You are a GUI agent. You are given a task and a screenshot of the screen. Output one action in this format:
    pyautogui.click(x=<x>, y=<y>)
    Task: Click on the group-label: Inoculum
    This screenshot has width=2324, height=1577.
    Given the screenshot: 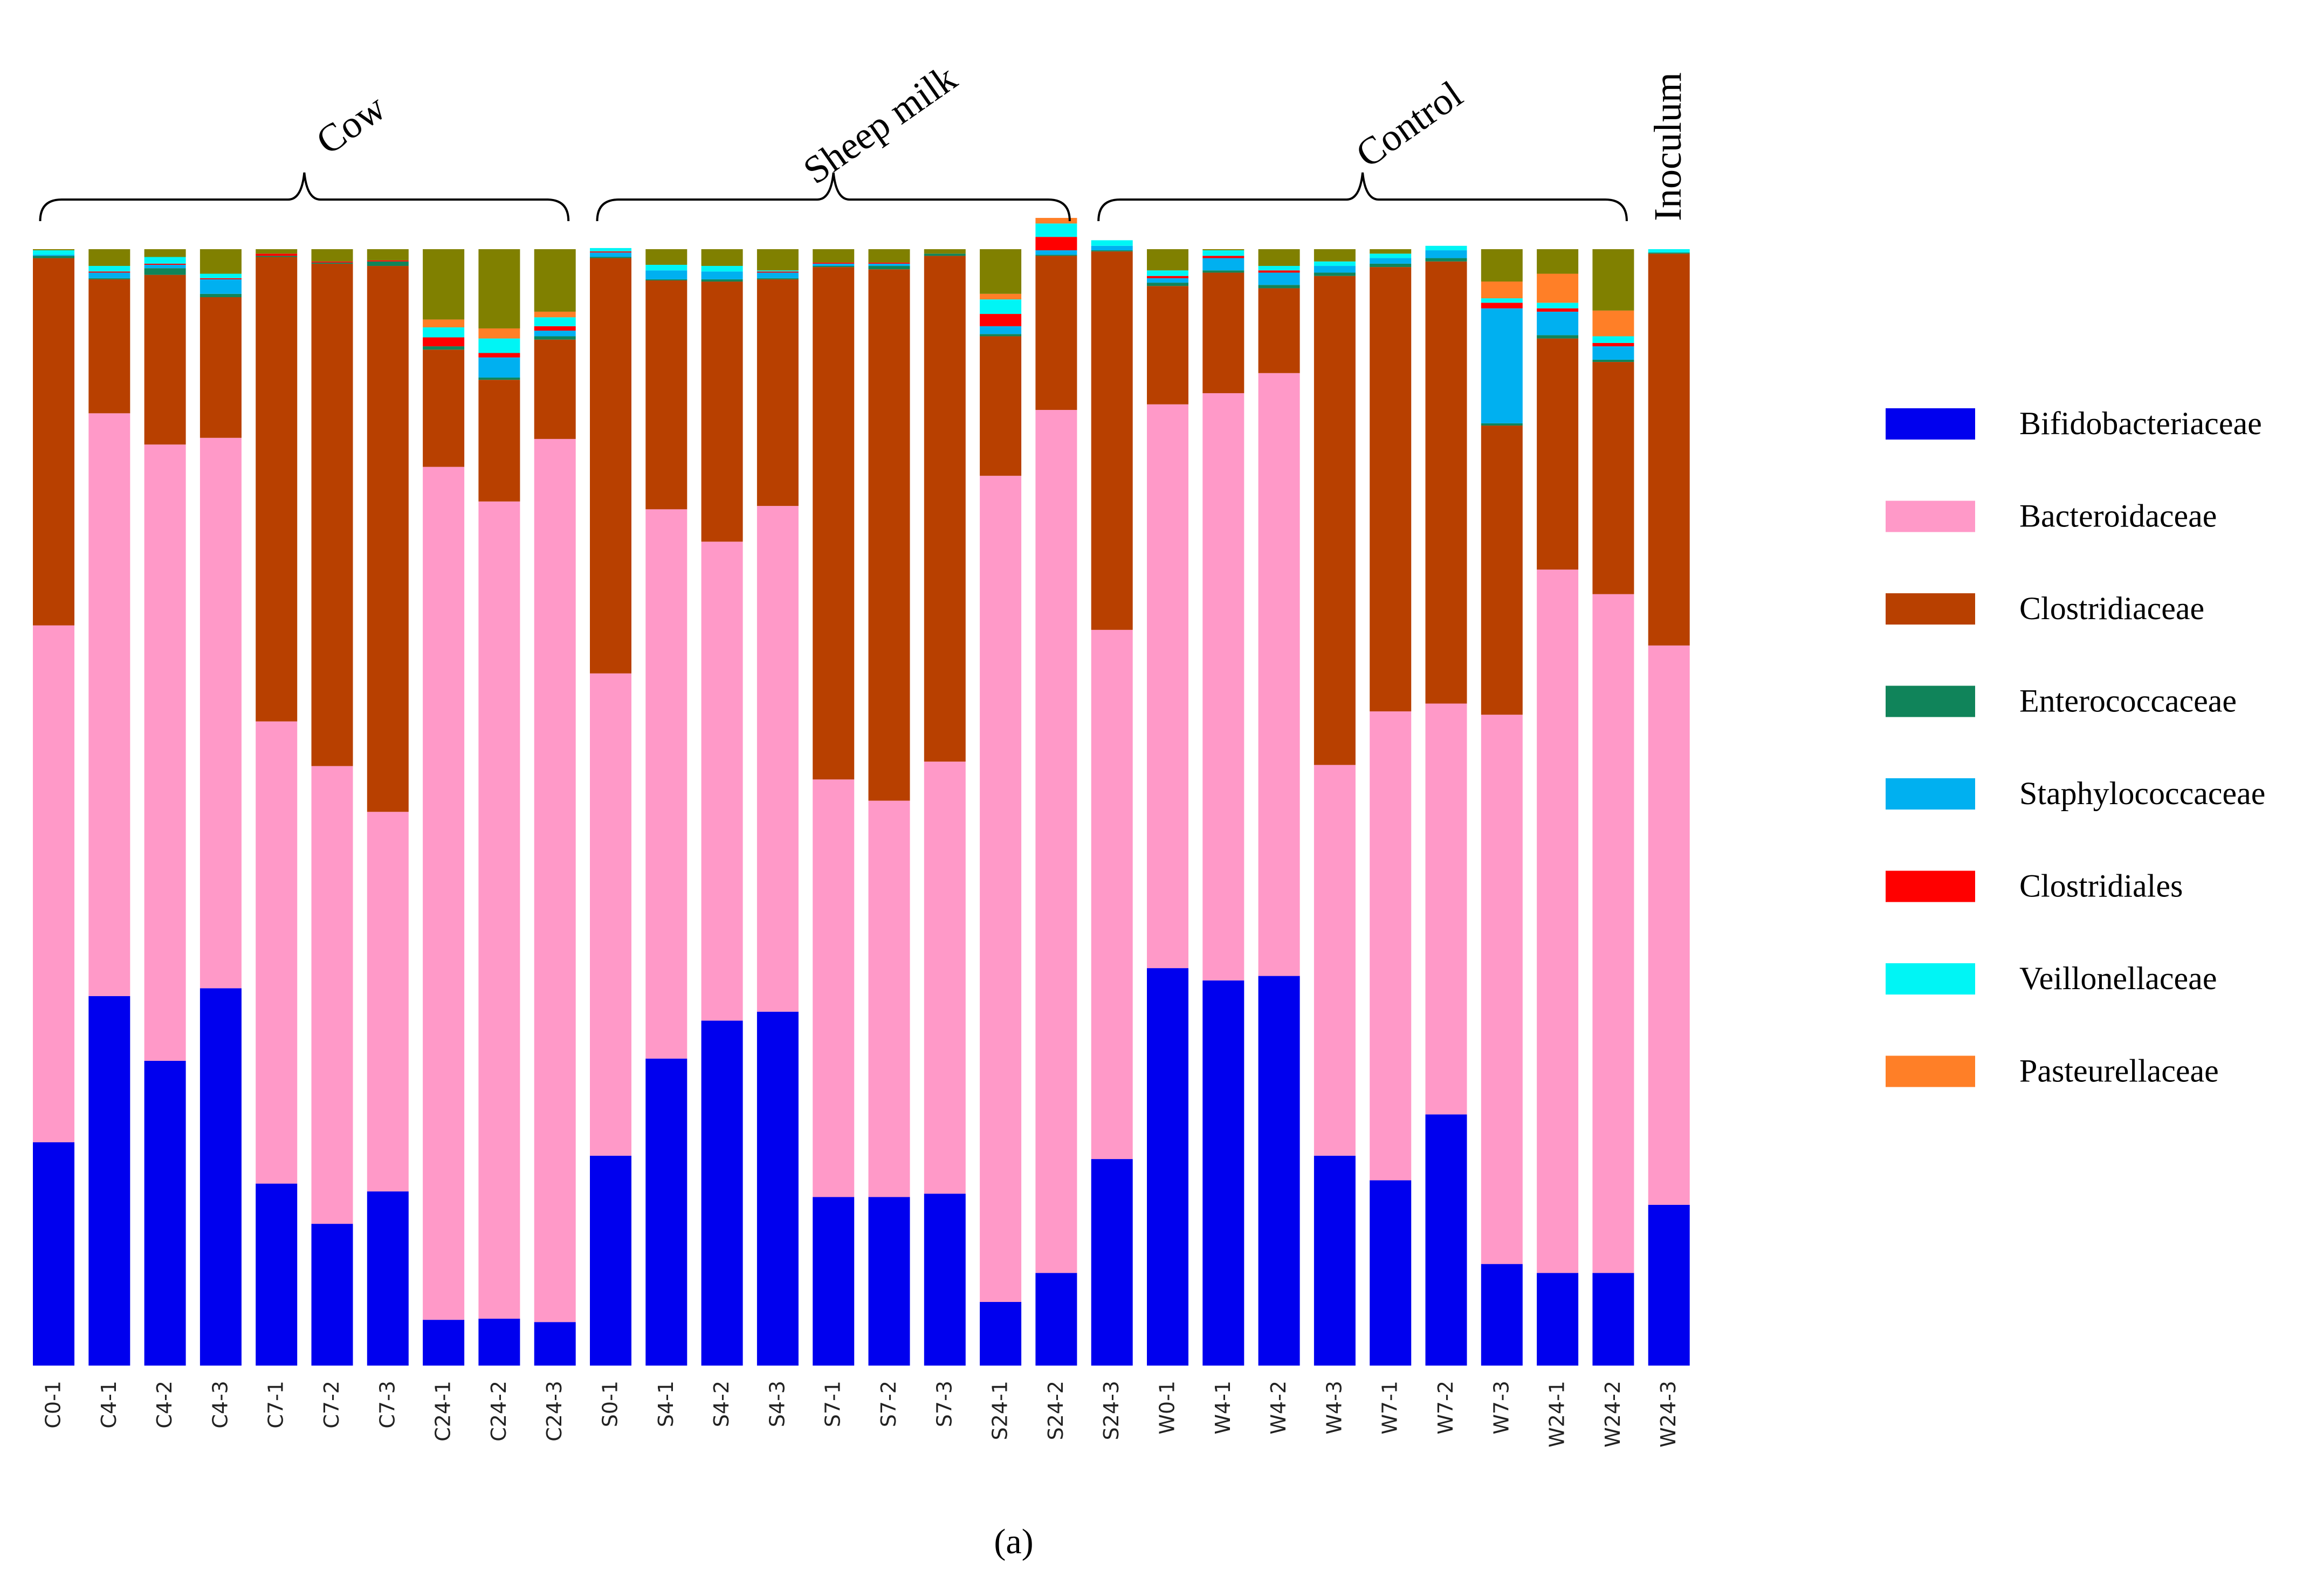 What is the action you would take?
    pyautogui.click(x=1667, y=146)
    